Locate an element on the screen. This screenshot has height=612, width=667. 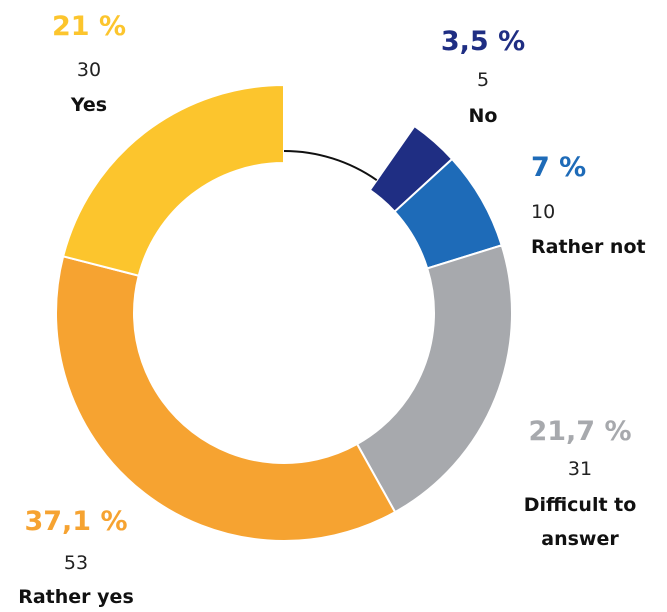
unshaded-arc-line is located at coordinates (330, 165).